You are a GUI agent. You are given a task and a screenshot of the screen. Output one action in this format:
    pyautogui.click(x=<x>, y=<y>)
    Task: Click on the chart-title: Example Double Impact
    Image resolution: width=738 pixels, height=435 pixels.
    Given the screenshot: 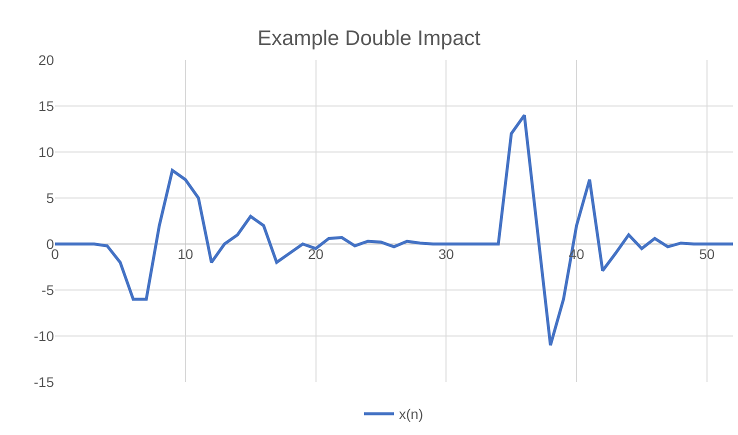 What is the action you would take?
    pyautogui.click(x=369, y=38)
    